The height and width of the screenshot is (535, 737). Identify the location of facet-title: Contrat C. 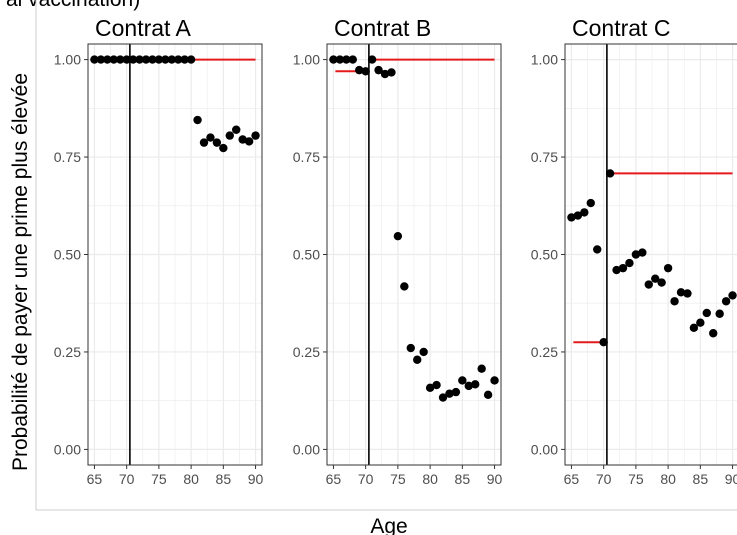
(621, 28).